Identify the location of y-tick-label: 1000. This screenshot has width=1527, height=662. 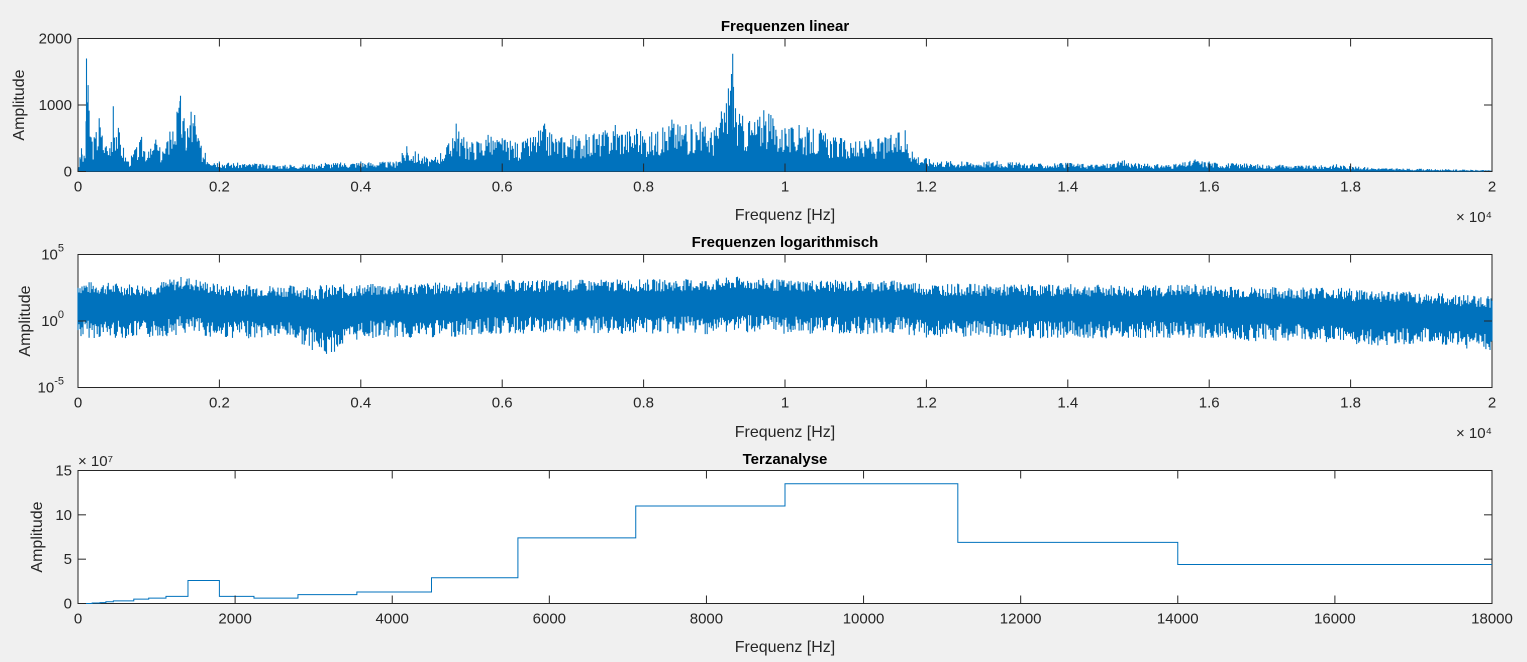
(55, 105).